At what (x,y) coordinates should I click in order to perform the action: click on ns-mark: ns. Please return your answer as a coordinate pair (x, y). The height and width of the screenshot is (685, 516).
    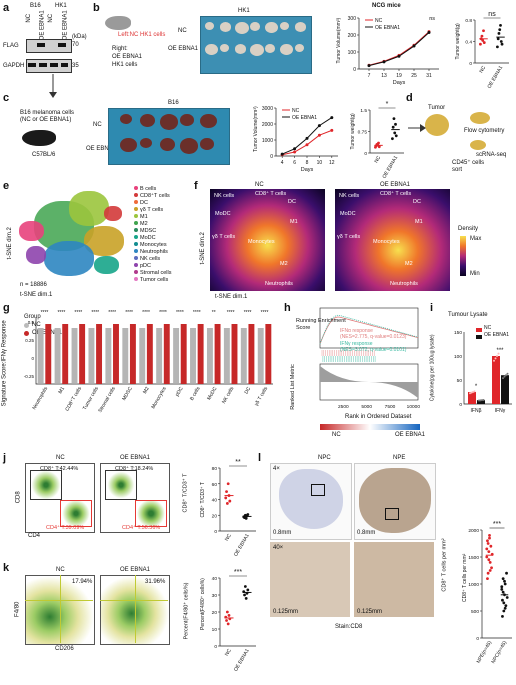
    Looking at the image, I should click on (432, 19).